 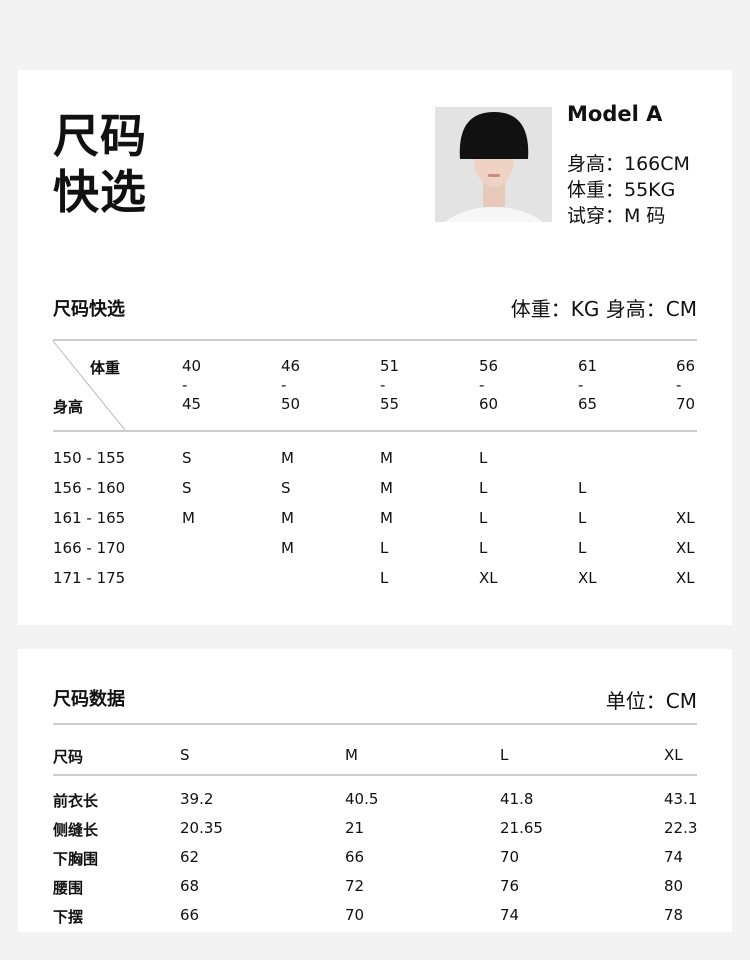 What do you see at coordinates (68, 757) in the screenshot?
I see `column-header: 尺码` at bounding box center [68, 757].